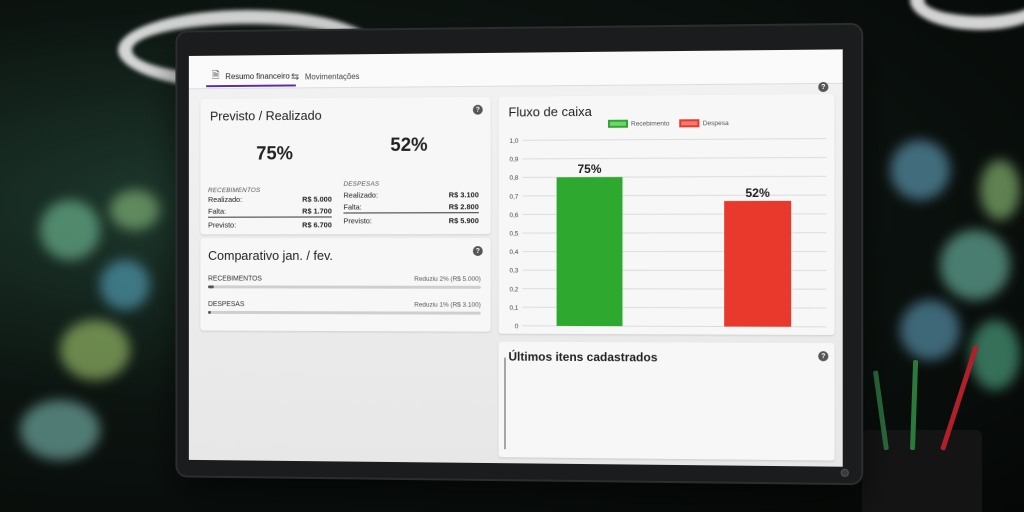  Describe the element at coordinates (513, 215) in the screenshot. I see `y-tick-label: 0,6` at that location.